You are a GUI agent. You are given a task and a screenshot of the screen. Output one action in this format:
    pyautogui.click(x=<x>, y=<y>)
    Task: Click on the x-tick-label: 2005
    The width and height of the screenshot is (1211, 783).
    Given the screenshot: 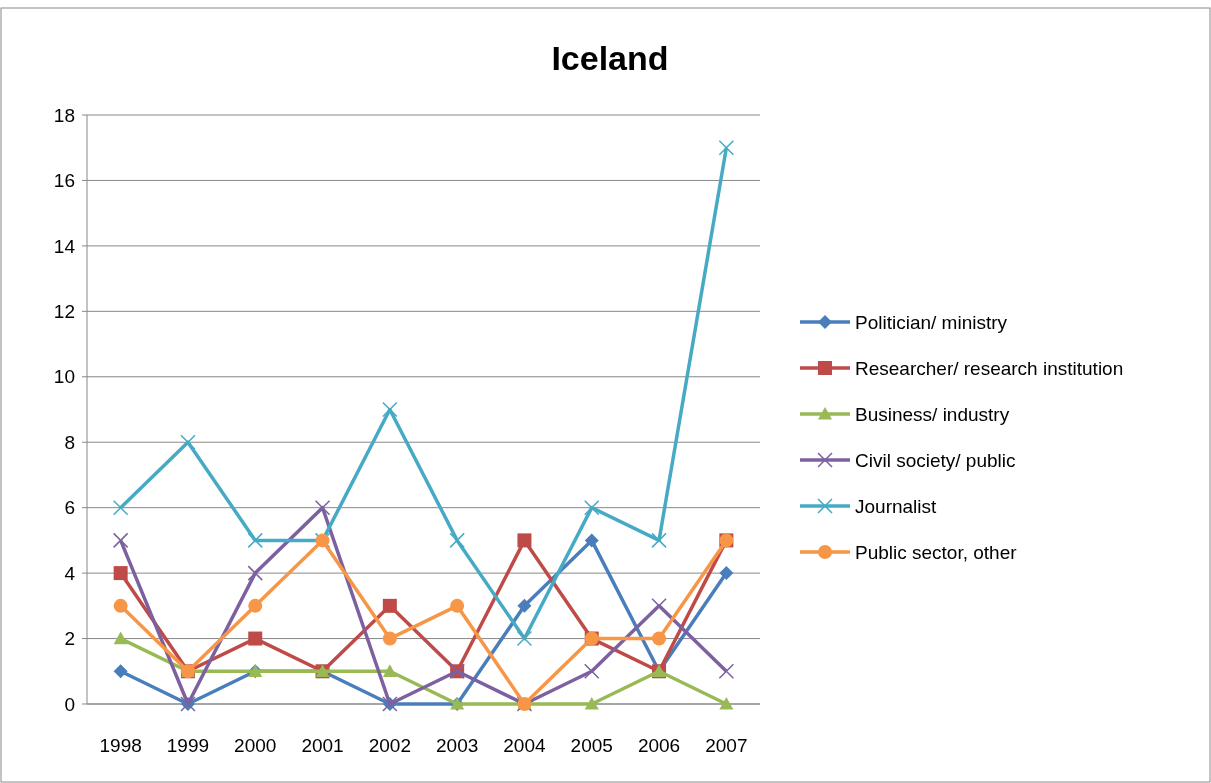 What is the action you would take?
    pyautogui.click(x=591, y=745)
    